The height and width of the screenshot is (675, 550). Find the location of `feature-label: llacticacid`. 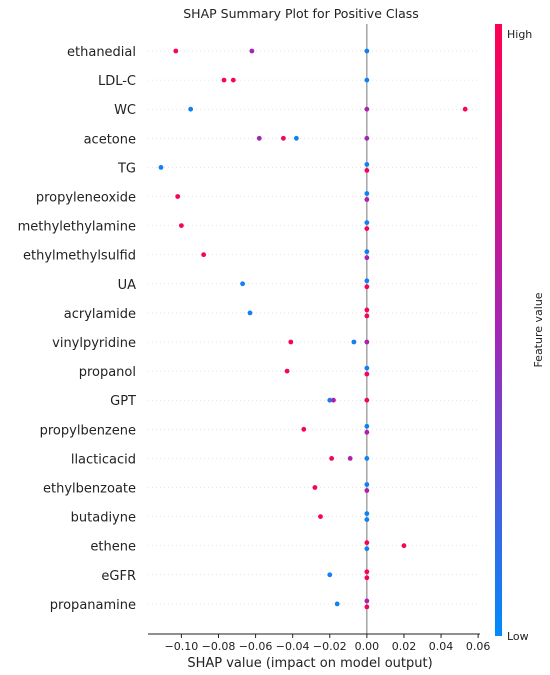

feature-label: llacticacid is located at coordinates (103, 459).